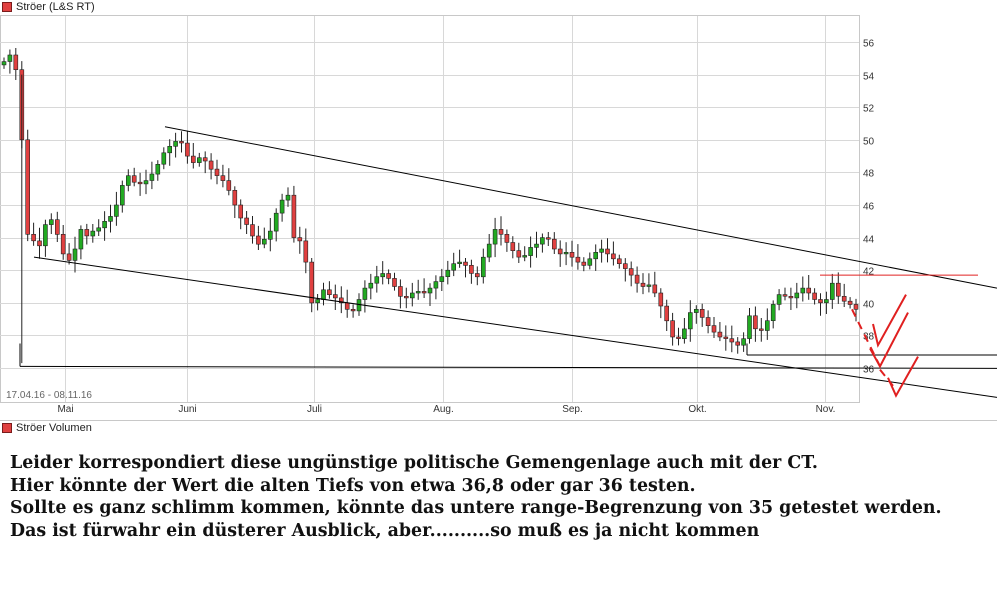 The image size is (997, 595). I want to click on x-tick-label: Sep., so click(572, 409).